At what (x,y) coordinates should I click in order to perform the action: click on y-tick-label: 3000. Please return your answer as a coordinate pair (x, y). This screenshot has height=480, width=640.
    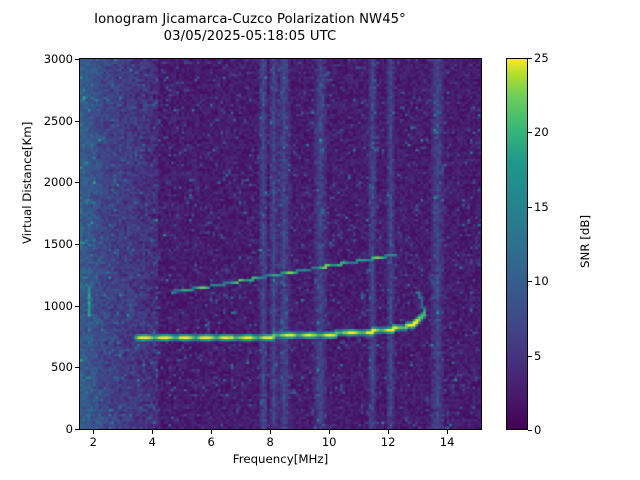
    Looking at the image, I should click on (58, 59).